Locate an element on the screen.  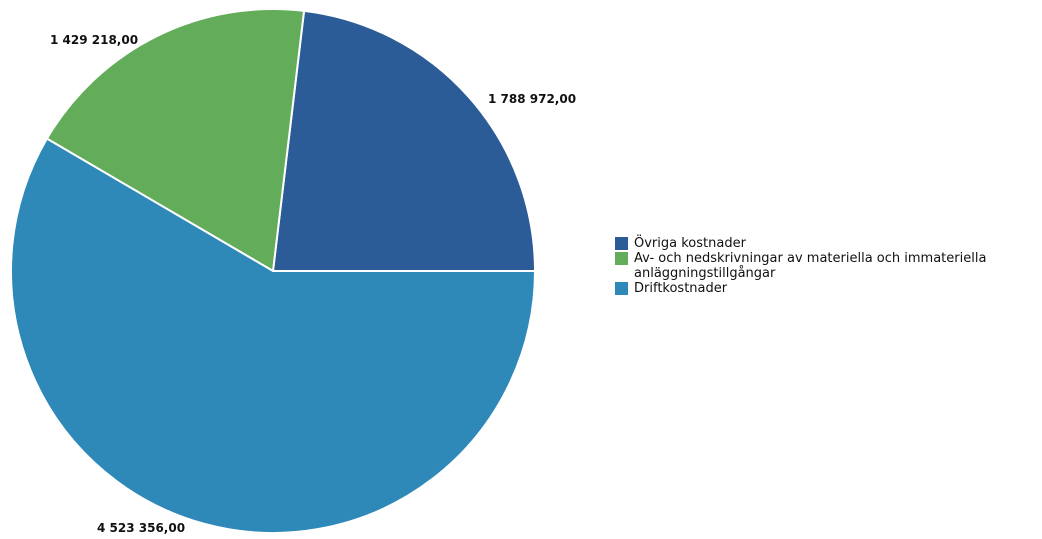
legend-swatch-ovriga-kostnader is located at coordinates (621, 243).